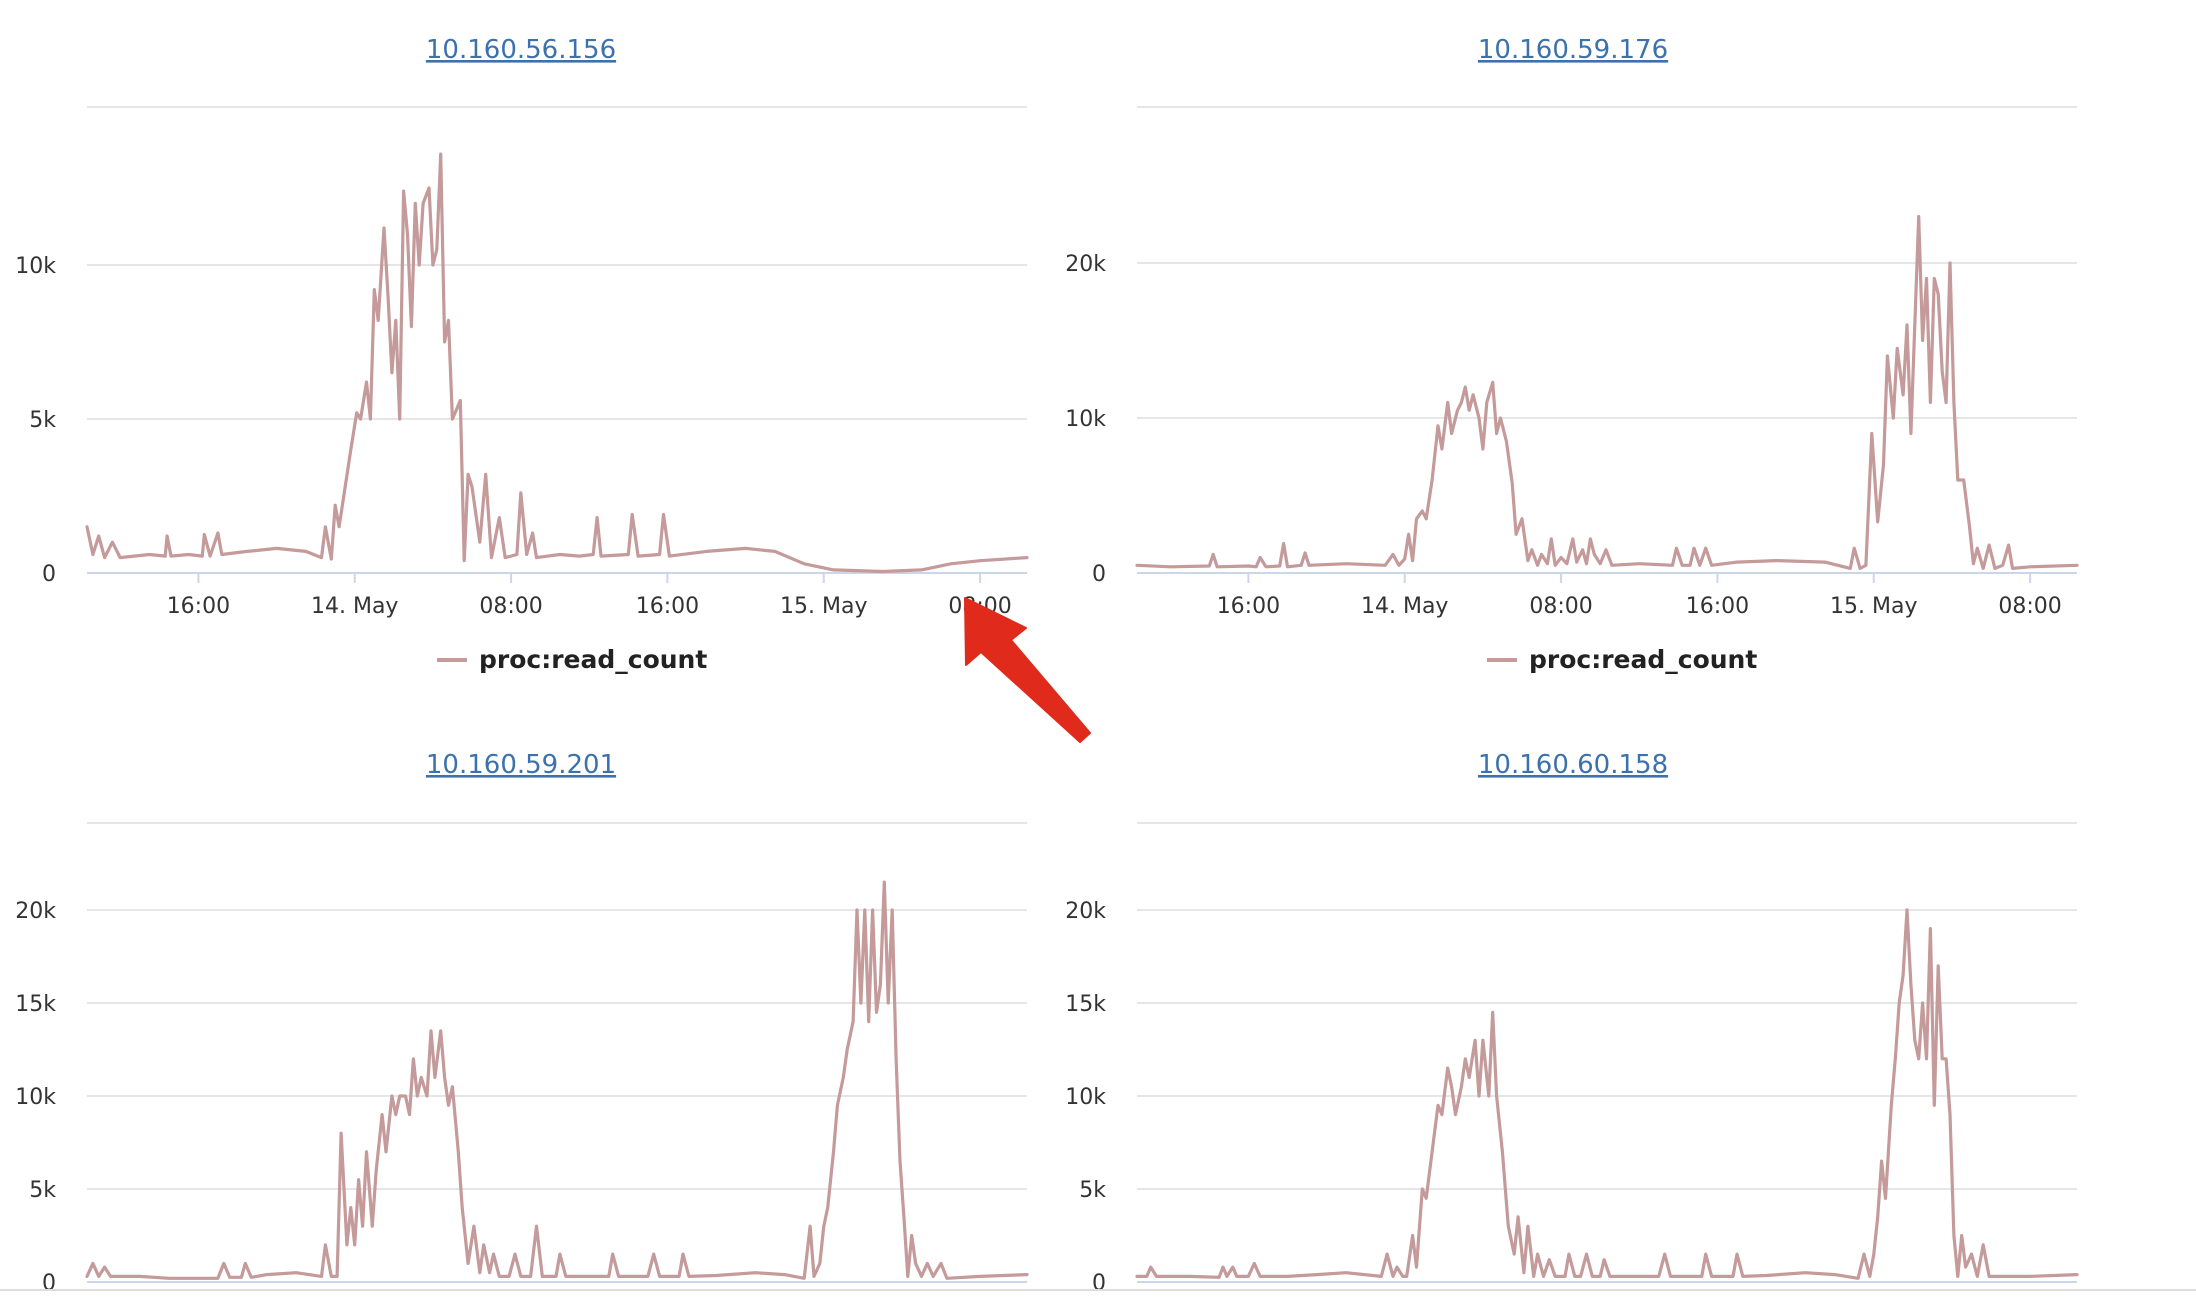  I want to click on chart-title-link: 10.160.56.156, so click(521, 50).